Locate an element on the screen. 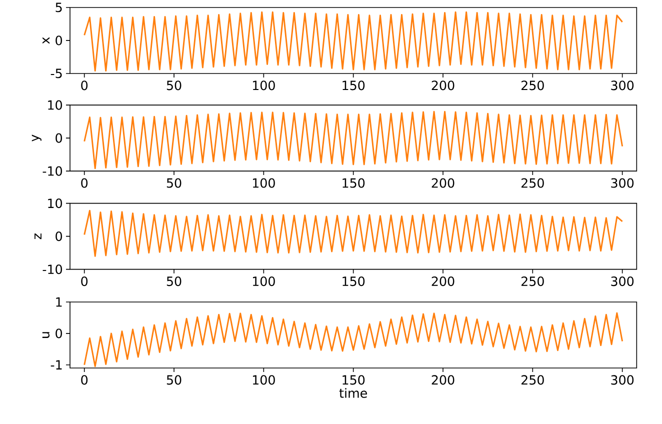  y-axis-title: y is located at coordinates (37, 138).